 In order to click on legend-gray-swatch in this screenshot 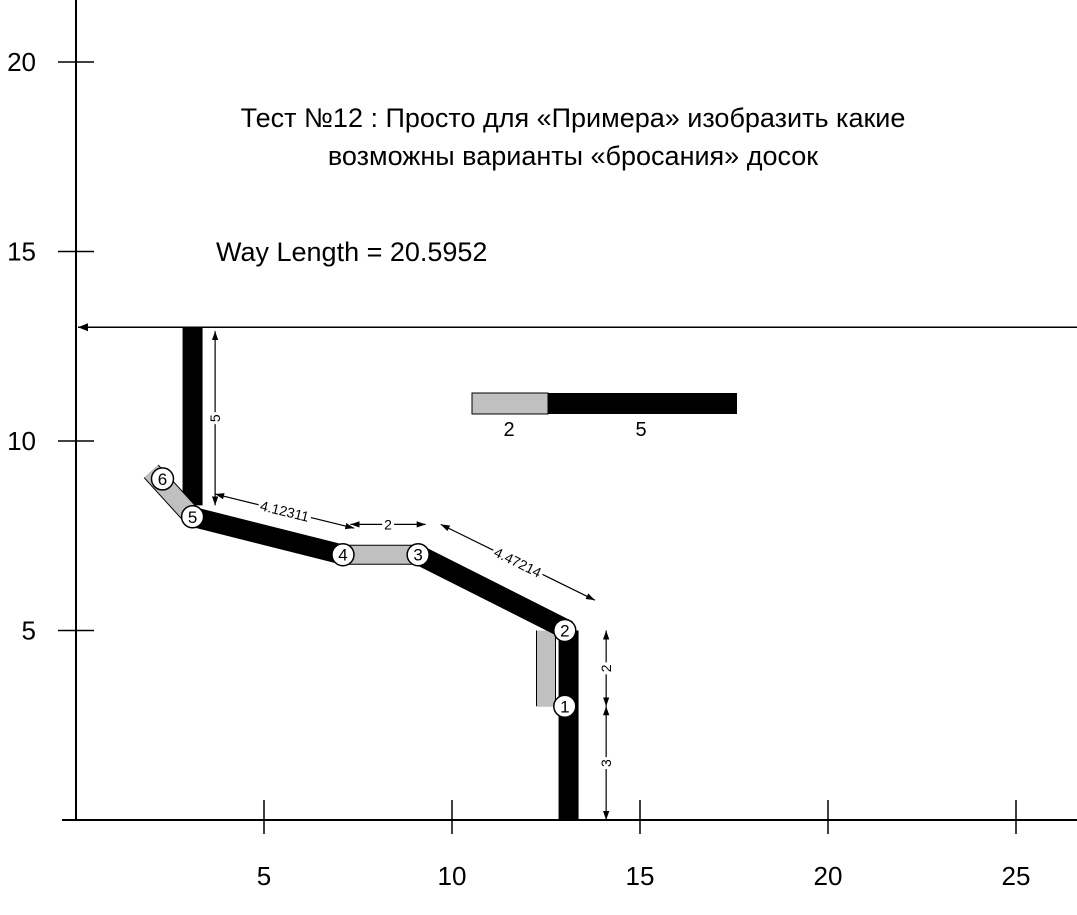, I will do `click(510, 403)`.